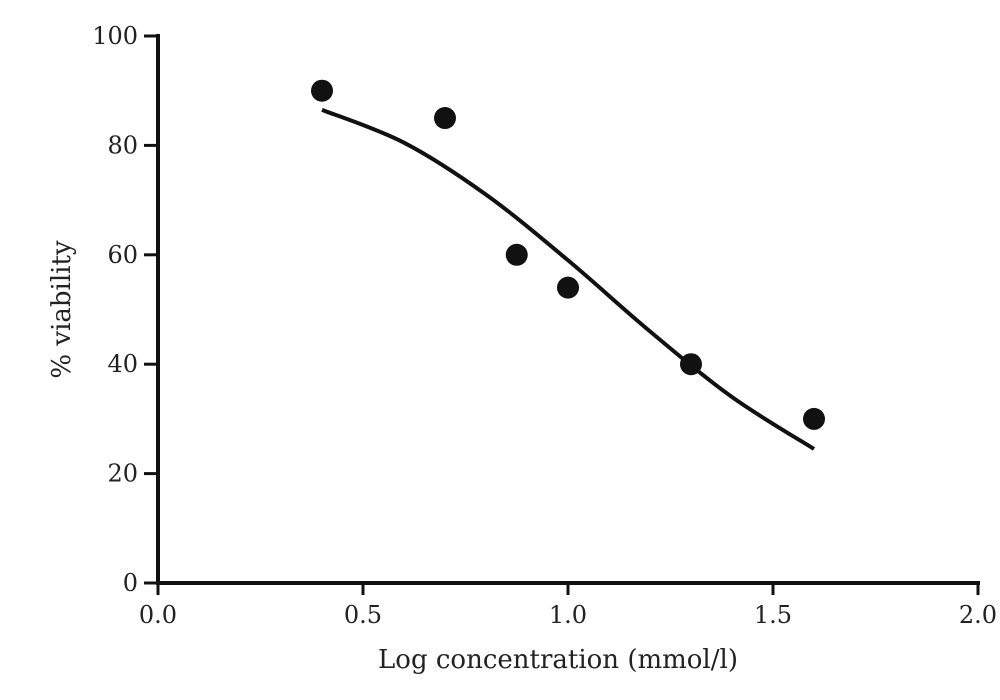 This screenshot has width=1000, height=700. What do you see at coordinates (130, 583) in the screenshot?
I see `y-tick-label: 0` at bounding box center [130, 583].